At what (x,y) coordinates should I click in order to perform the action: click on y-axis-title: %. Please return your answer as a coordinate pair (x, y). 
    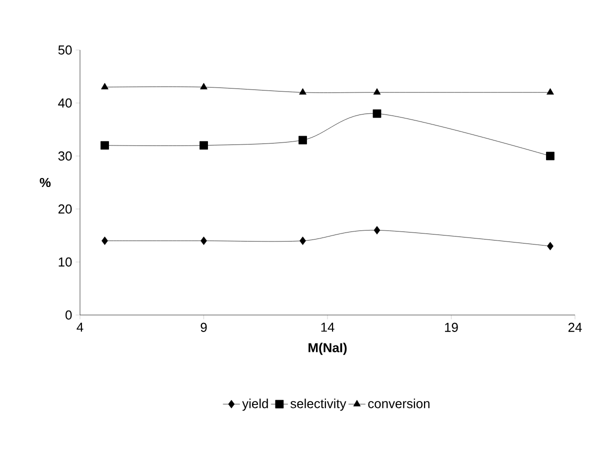
    Looking at the image, I should click on (45, 183).